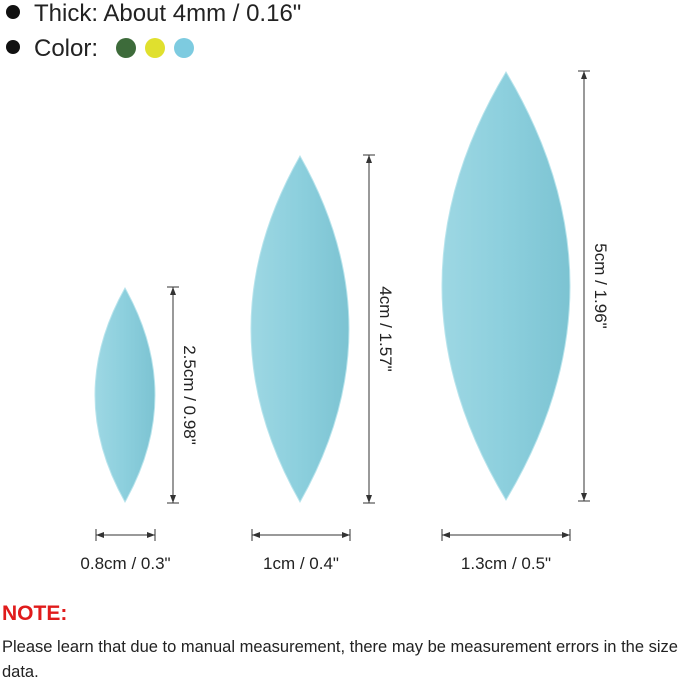  I want to click on bullet-text: Thick: About 4mm / 0.16", so click(167, 13).